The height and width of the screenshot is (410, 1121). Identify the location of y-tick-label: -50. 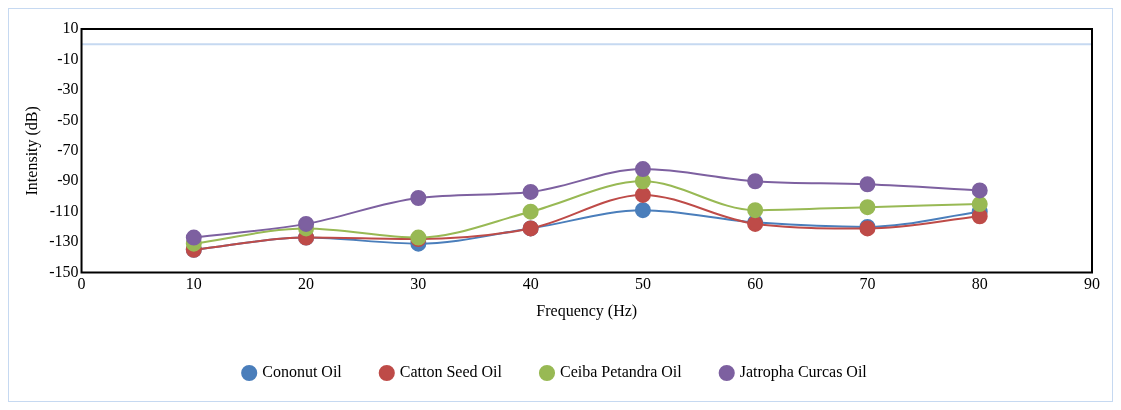
(68, 119).